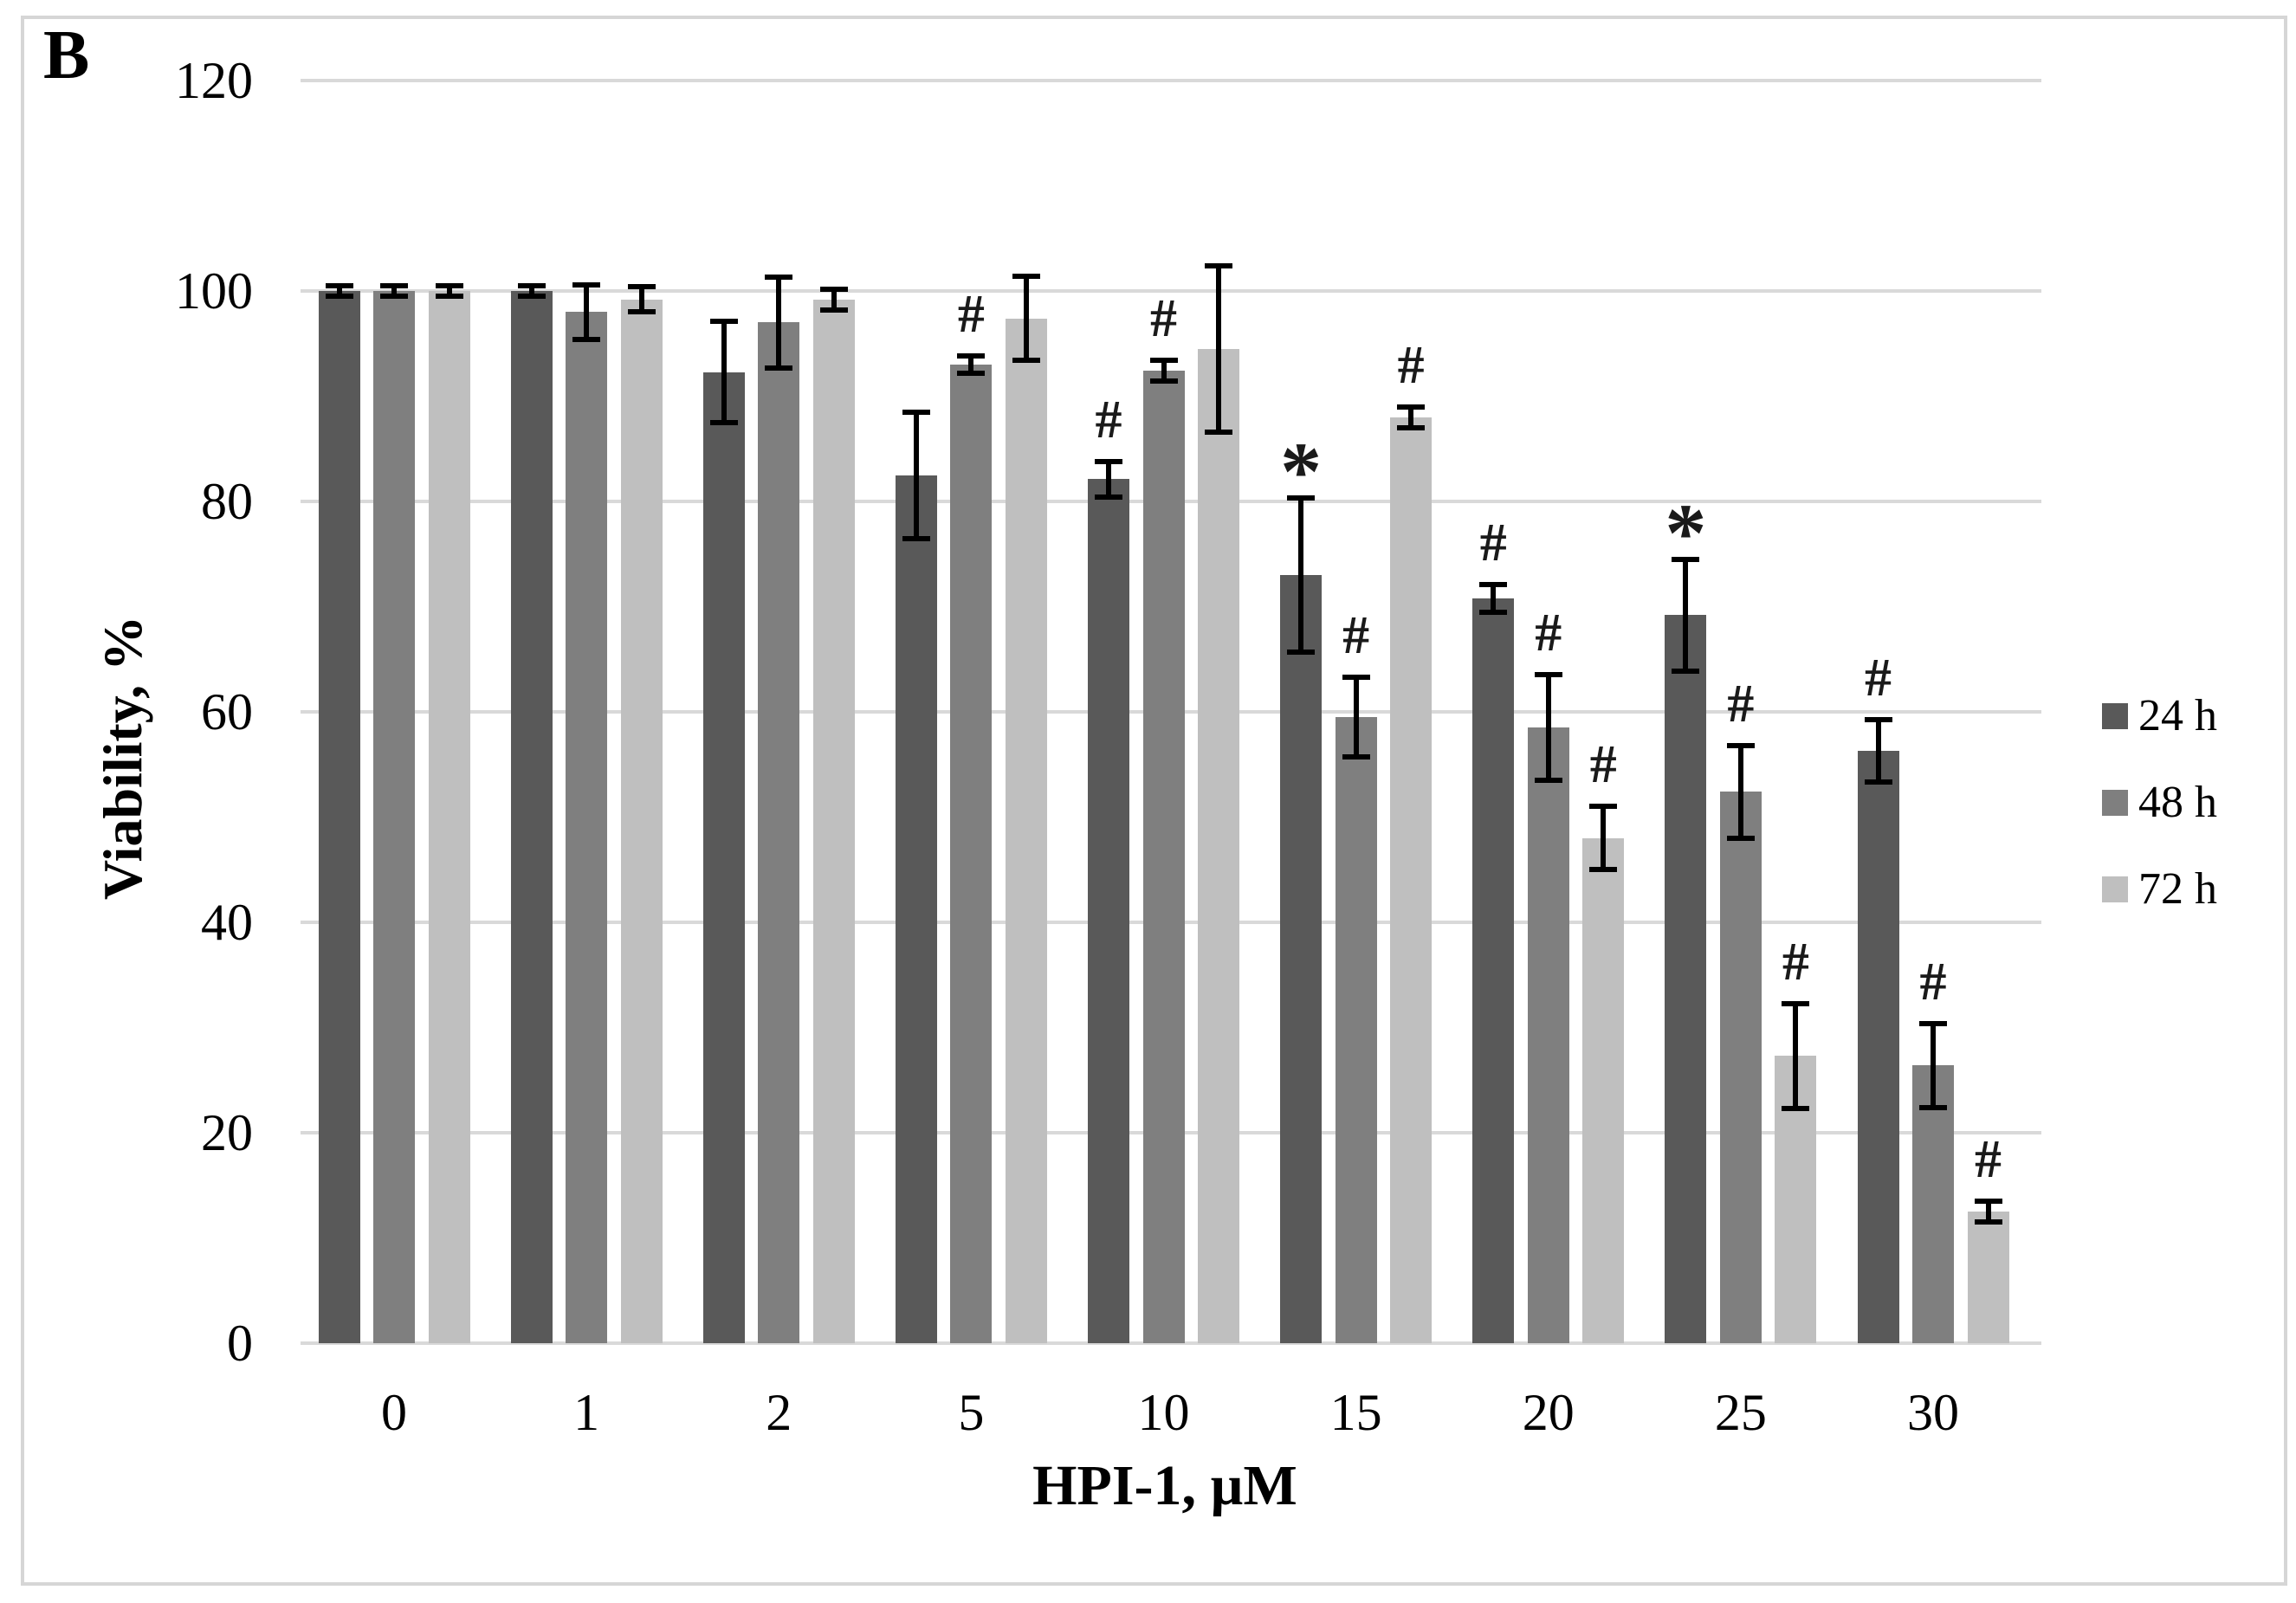 This screenshot has height=1603, width=2296. I want to click on x-tick-label: 10, so click(1163, 1412).